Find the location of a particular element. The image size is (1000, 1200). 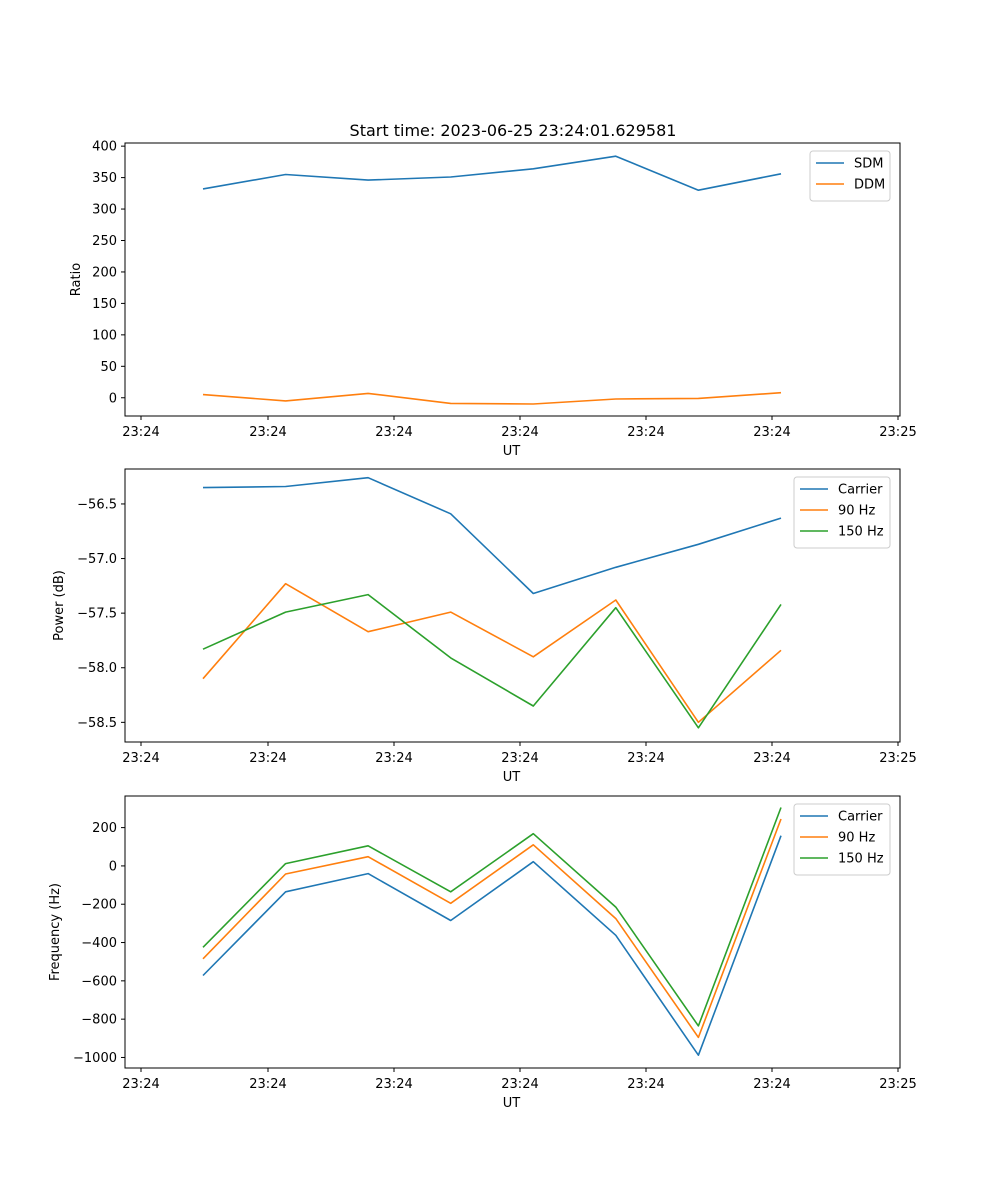

y-tick-label: −600 is located at coordinates (99, 981).